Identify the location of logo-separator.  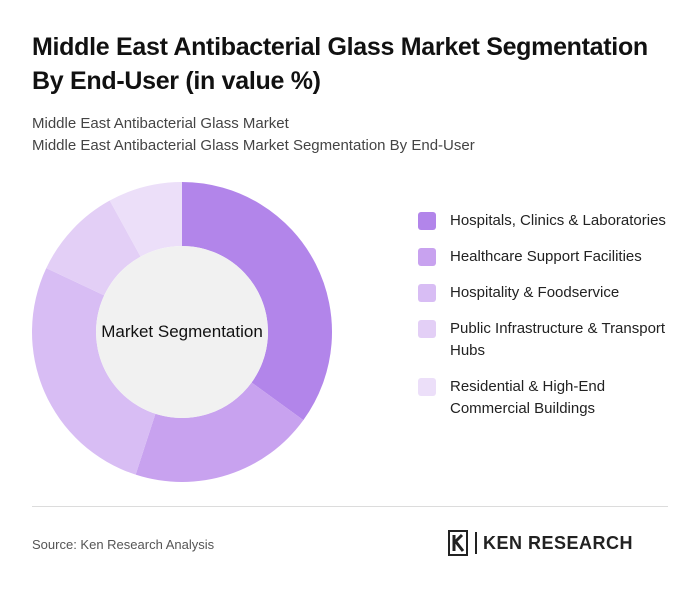
(476, 543).